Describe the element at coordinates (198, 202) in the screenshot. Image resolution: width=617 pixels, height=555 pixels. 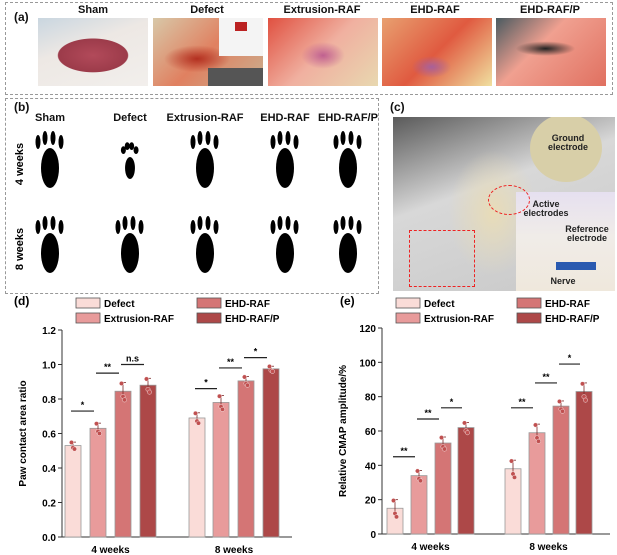
I see `paw-prints` at that location.